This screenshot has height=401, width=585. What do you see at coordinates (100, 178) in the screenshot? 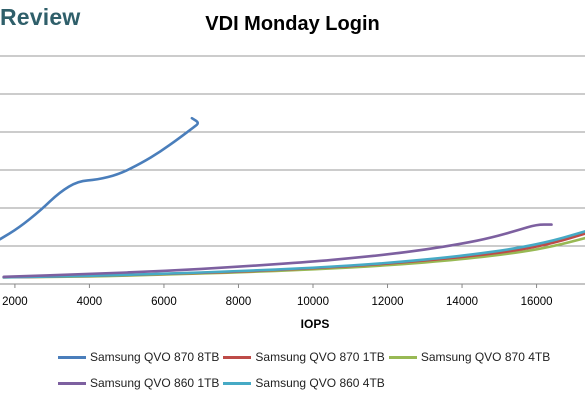
I see `series-line-samsung-qvo-870-8tb` at bounding box center [100, 178].